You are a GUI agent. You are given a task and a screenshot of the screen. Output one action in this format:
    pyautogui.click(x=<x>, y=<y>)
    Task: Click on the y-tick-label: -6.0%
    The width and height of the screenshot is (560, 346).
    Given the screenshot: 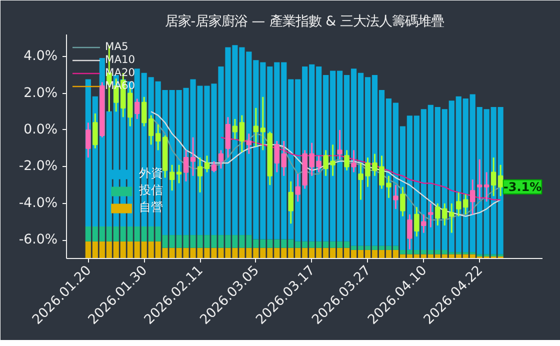 What is the action you would take?
    pyautogui.click(x=38, y=240)
    